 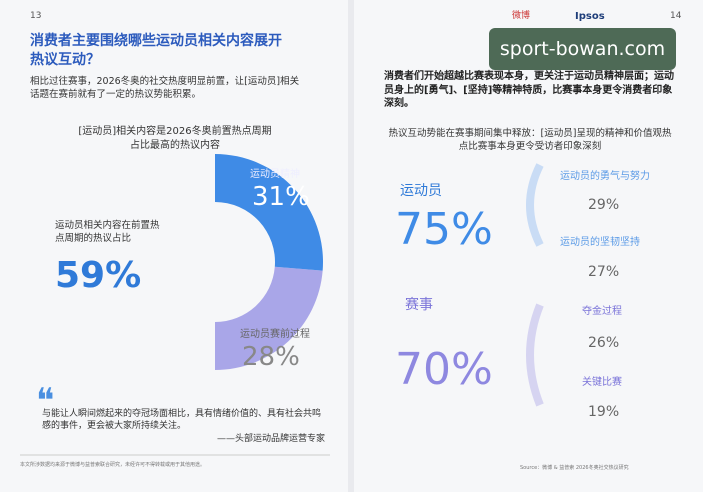 I want to click on item-name: 运动员的坚韧坚持, so click(x=600, y=242).